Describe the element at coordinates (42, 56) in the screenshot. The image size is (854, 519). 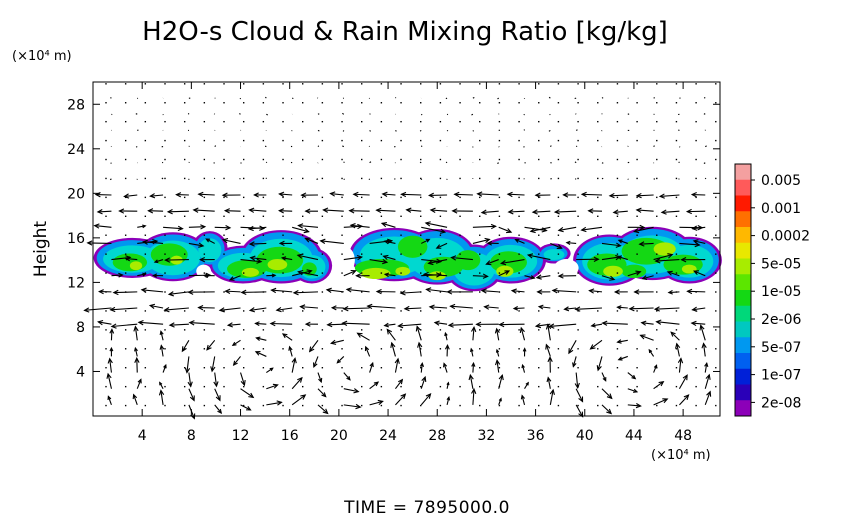
I see `y-unit-label: (×10⁴ m)` at that location.